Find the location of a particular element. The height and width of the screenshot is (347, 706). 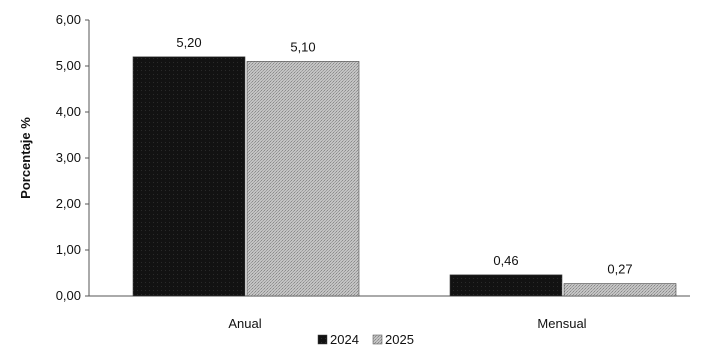

legend-label-2025: 2025 is located at coordinates (399, 339).